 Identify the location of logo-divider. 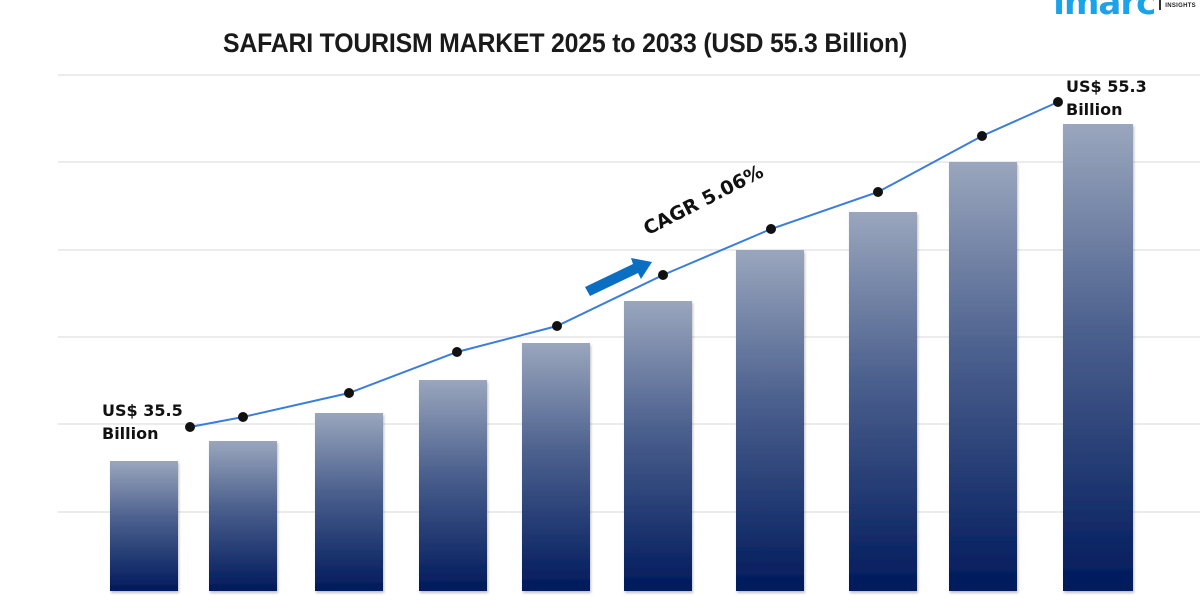
(1160, 5).